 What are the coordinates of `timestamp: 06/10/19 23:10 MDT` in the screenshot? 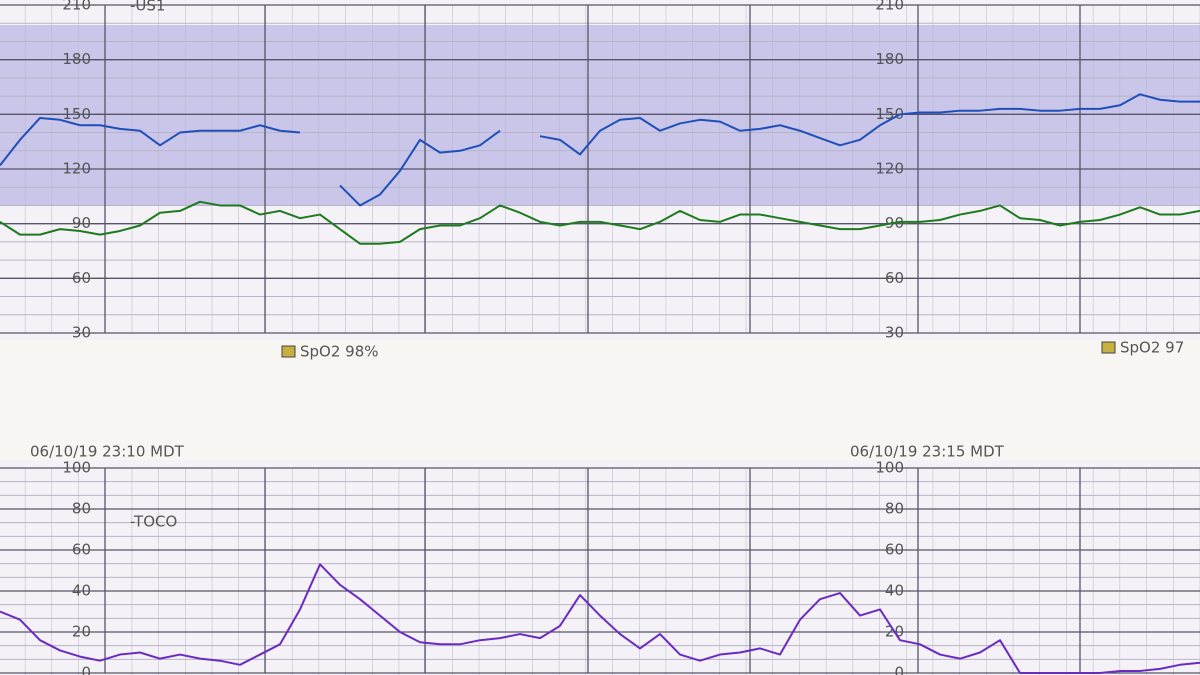 It's located at (107, 452).